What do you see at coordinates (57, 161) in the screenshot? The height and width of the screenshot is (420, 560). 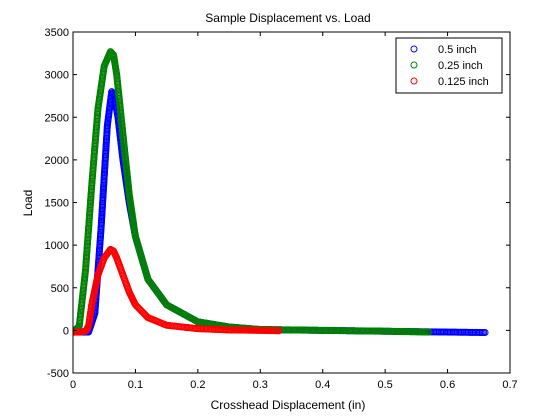 I see `y-tick-label: 2000` at bounding box center [57, 161].